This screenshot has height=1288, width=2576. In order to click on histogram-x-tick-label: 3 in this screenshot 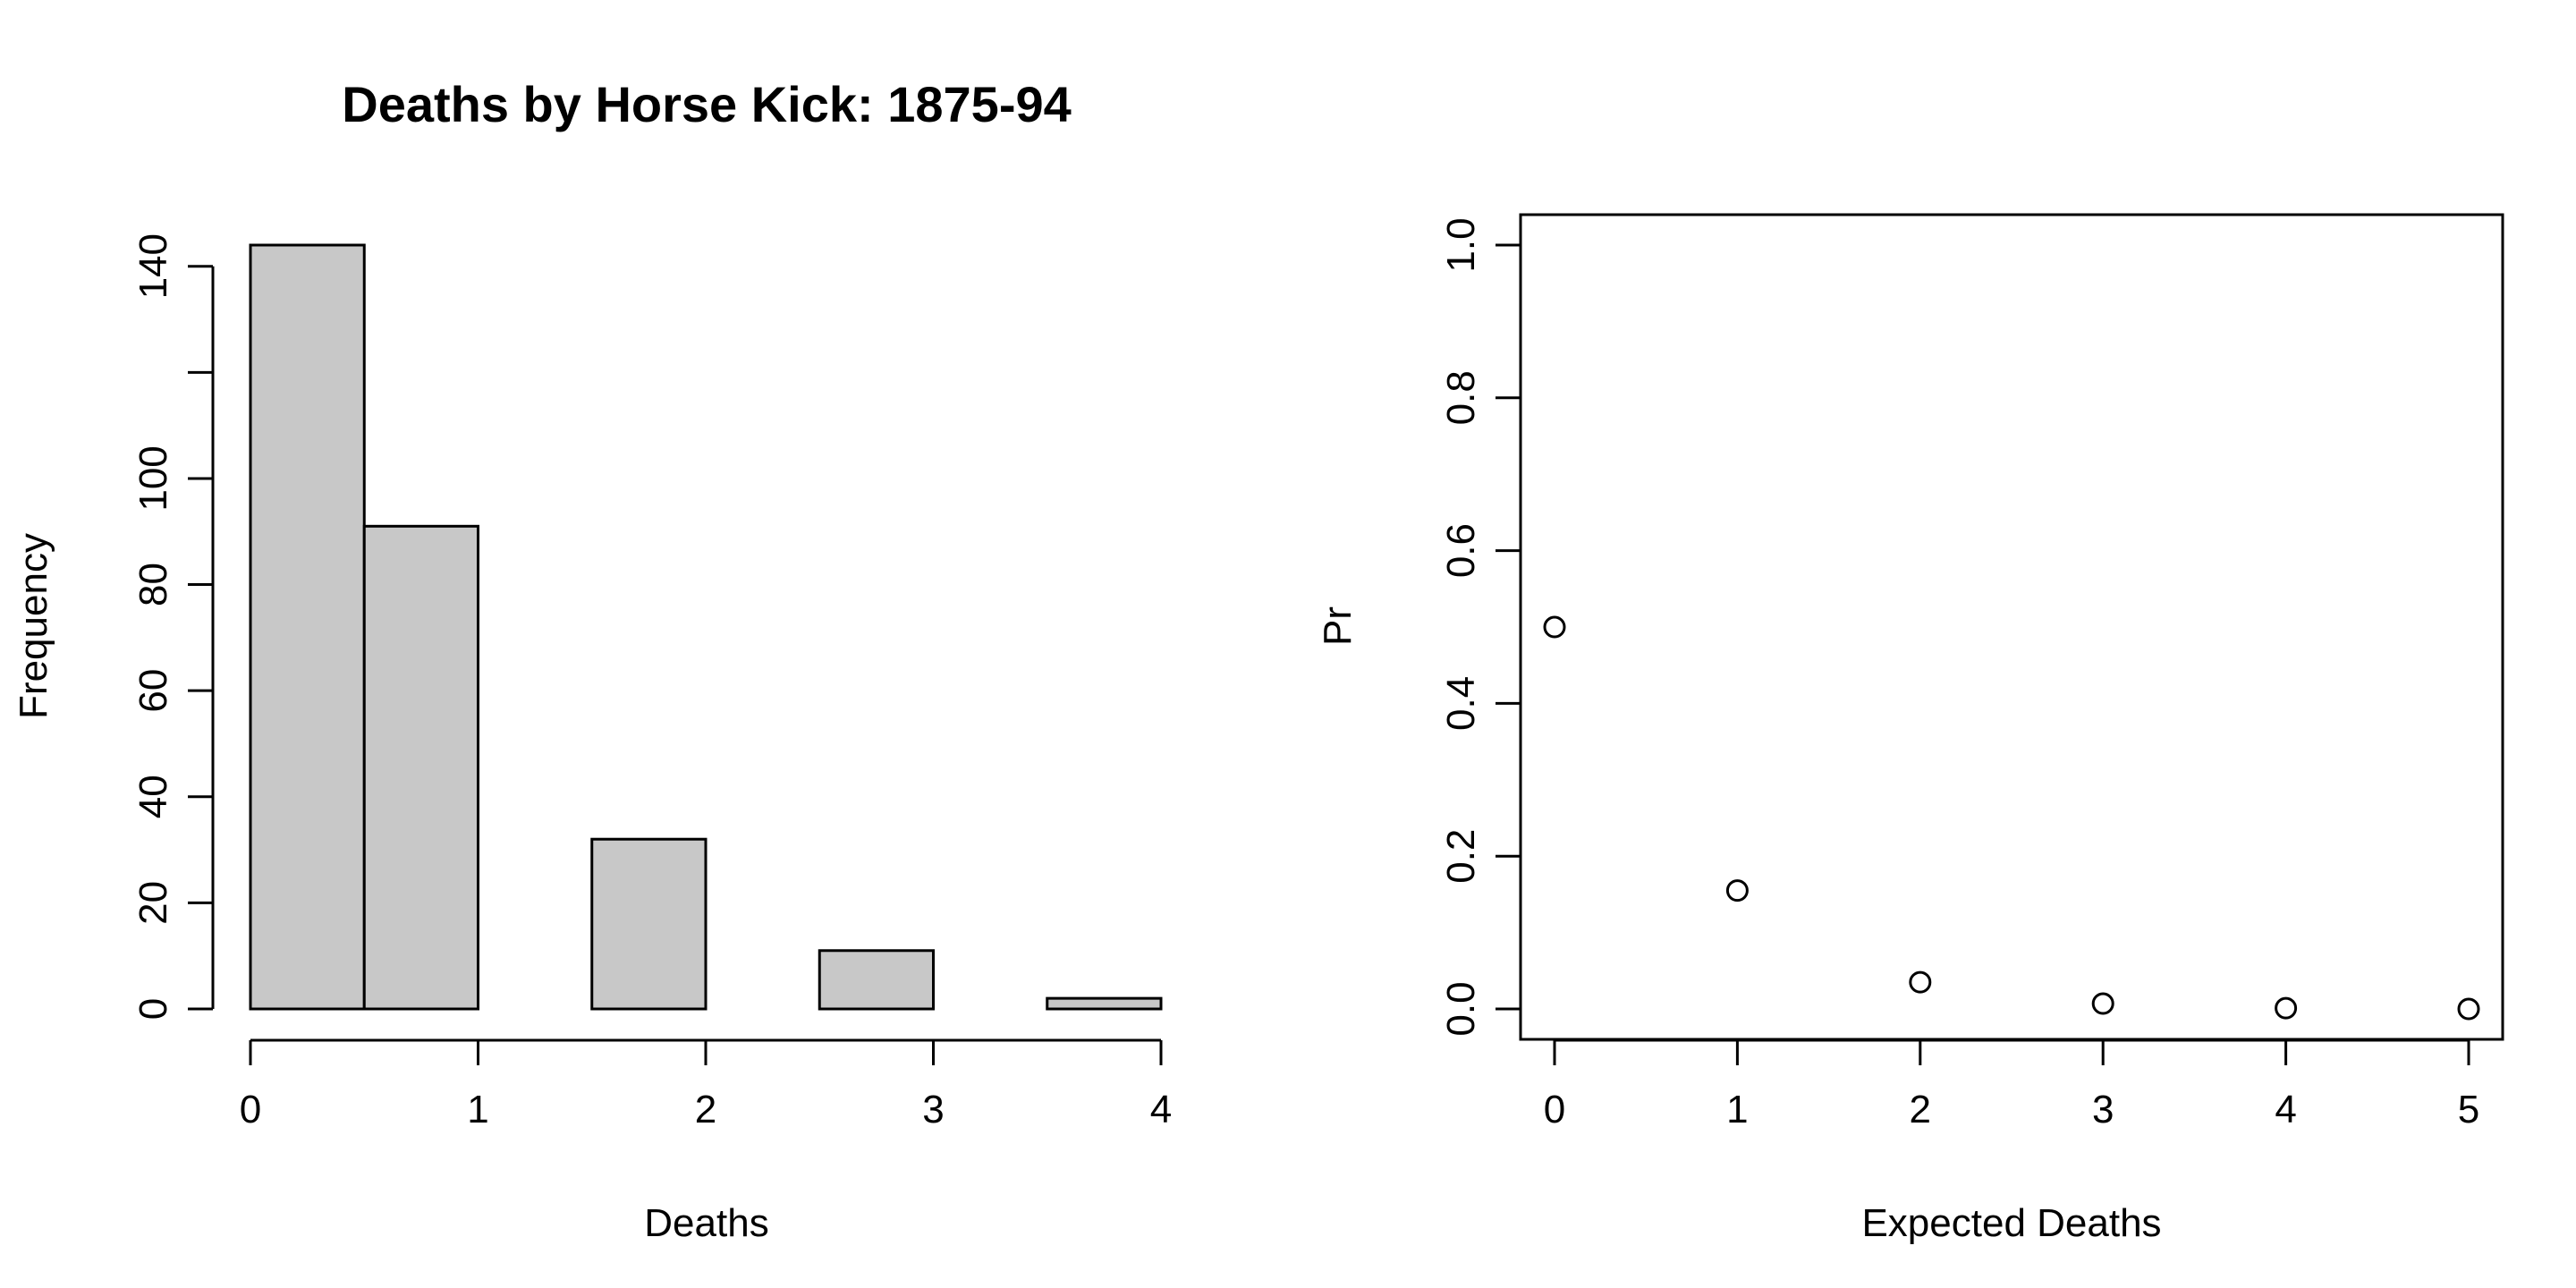, I will do `click(933, 1109)`.